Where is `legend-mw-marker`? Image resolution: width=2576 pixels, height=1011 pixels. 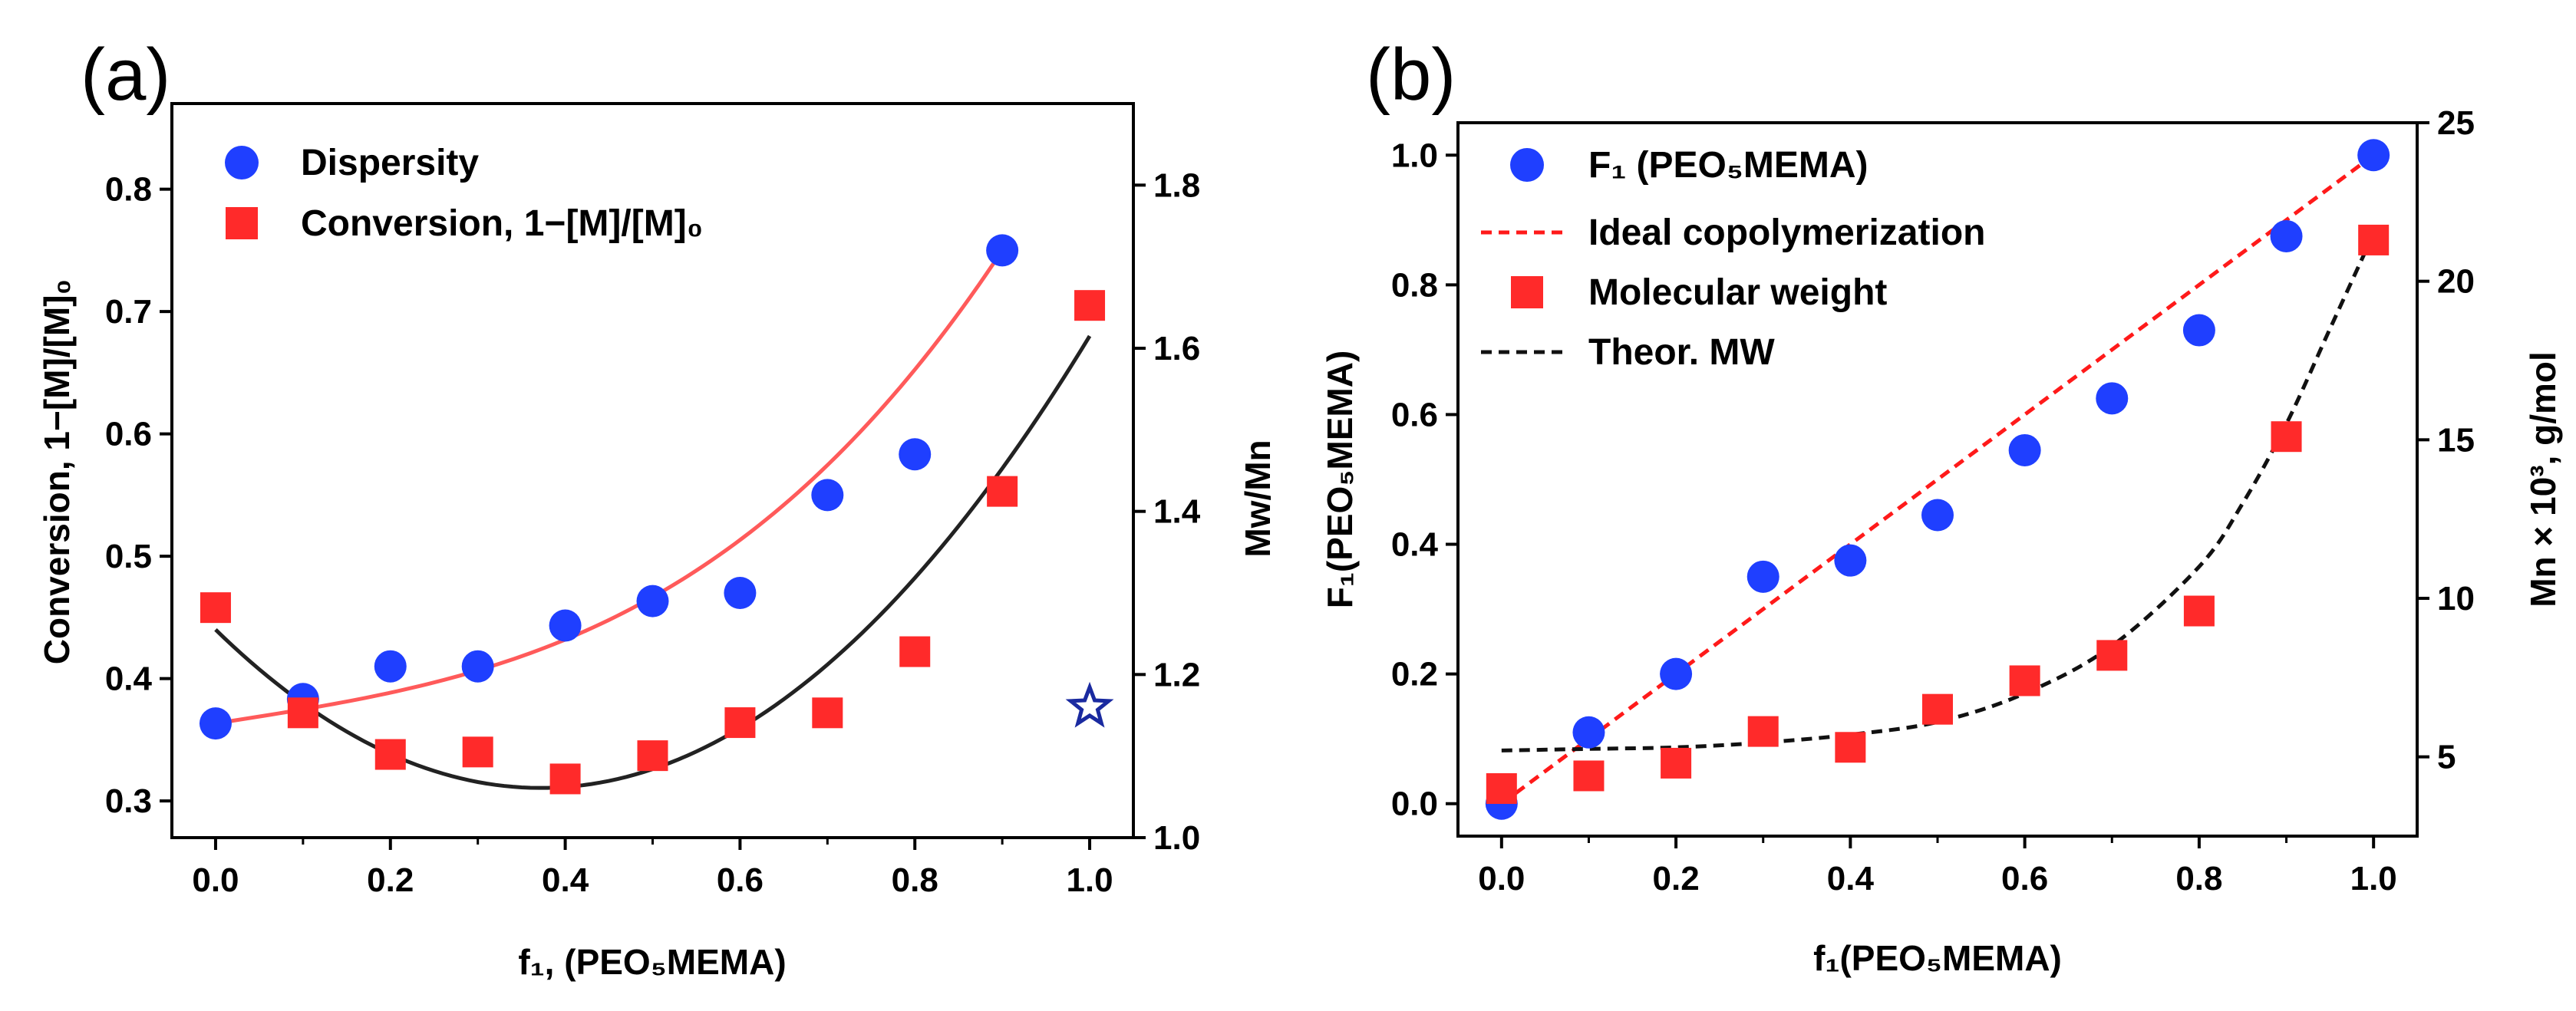 legend-mw-marker is located at coordinates (1527, 292).